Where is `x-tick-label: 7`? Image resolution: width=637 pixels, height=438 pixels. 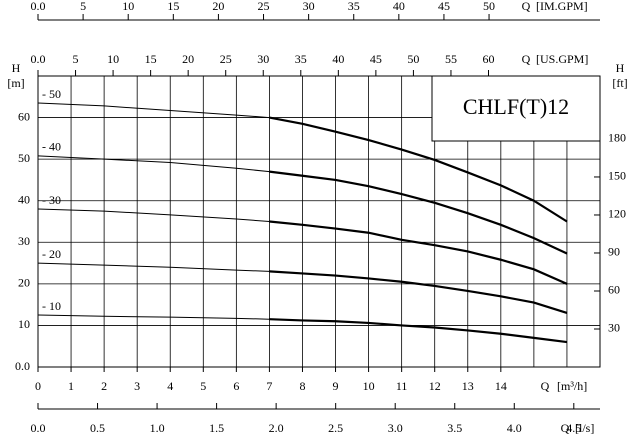
x-tick-label: 7 is located at coordinates (269, 386).